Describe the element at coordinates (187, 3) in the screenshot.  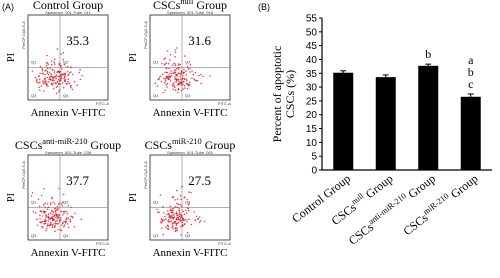
I see `superscript: null` at that location.